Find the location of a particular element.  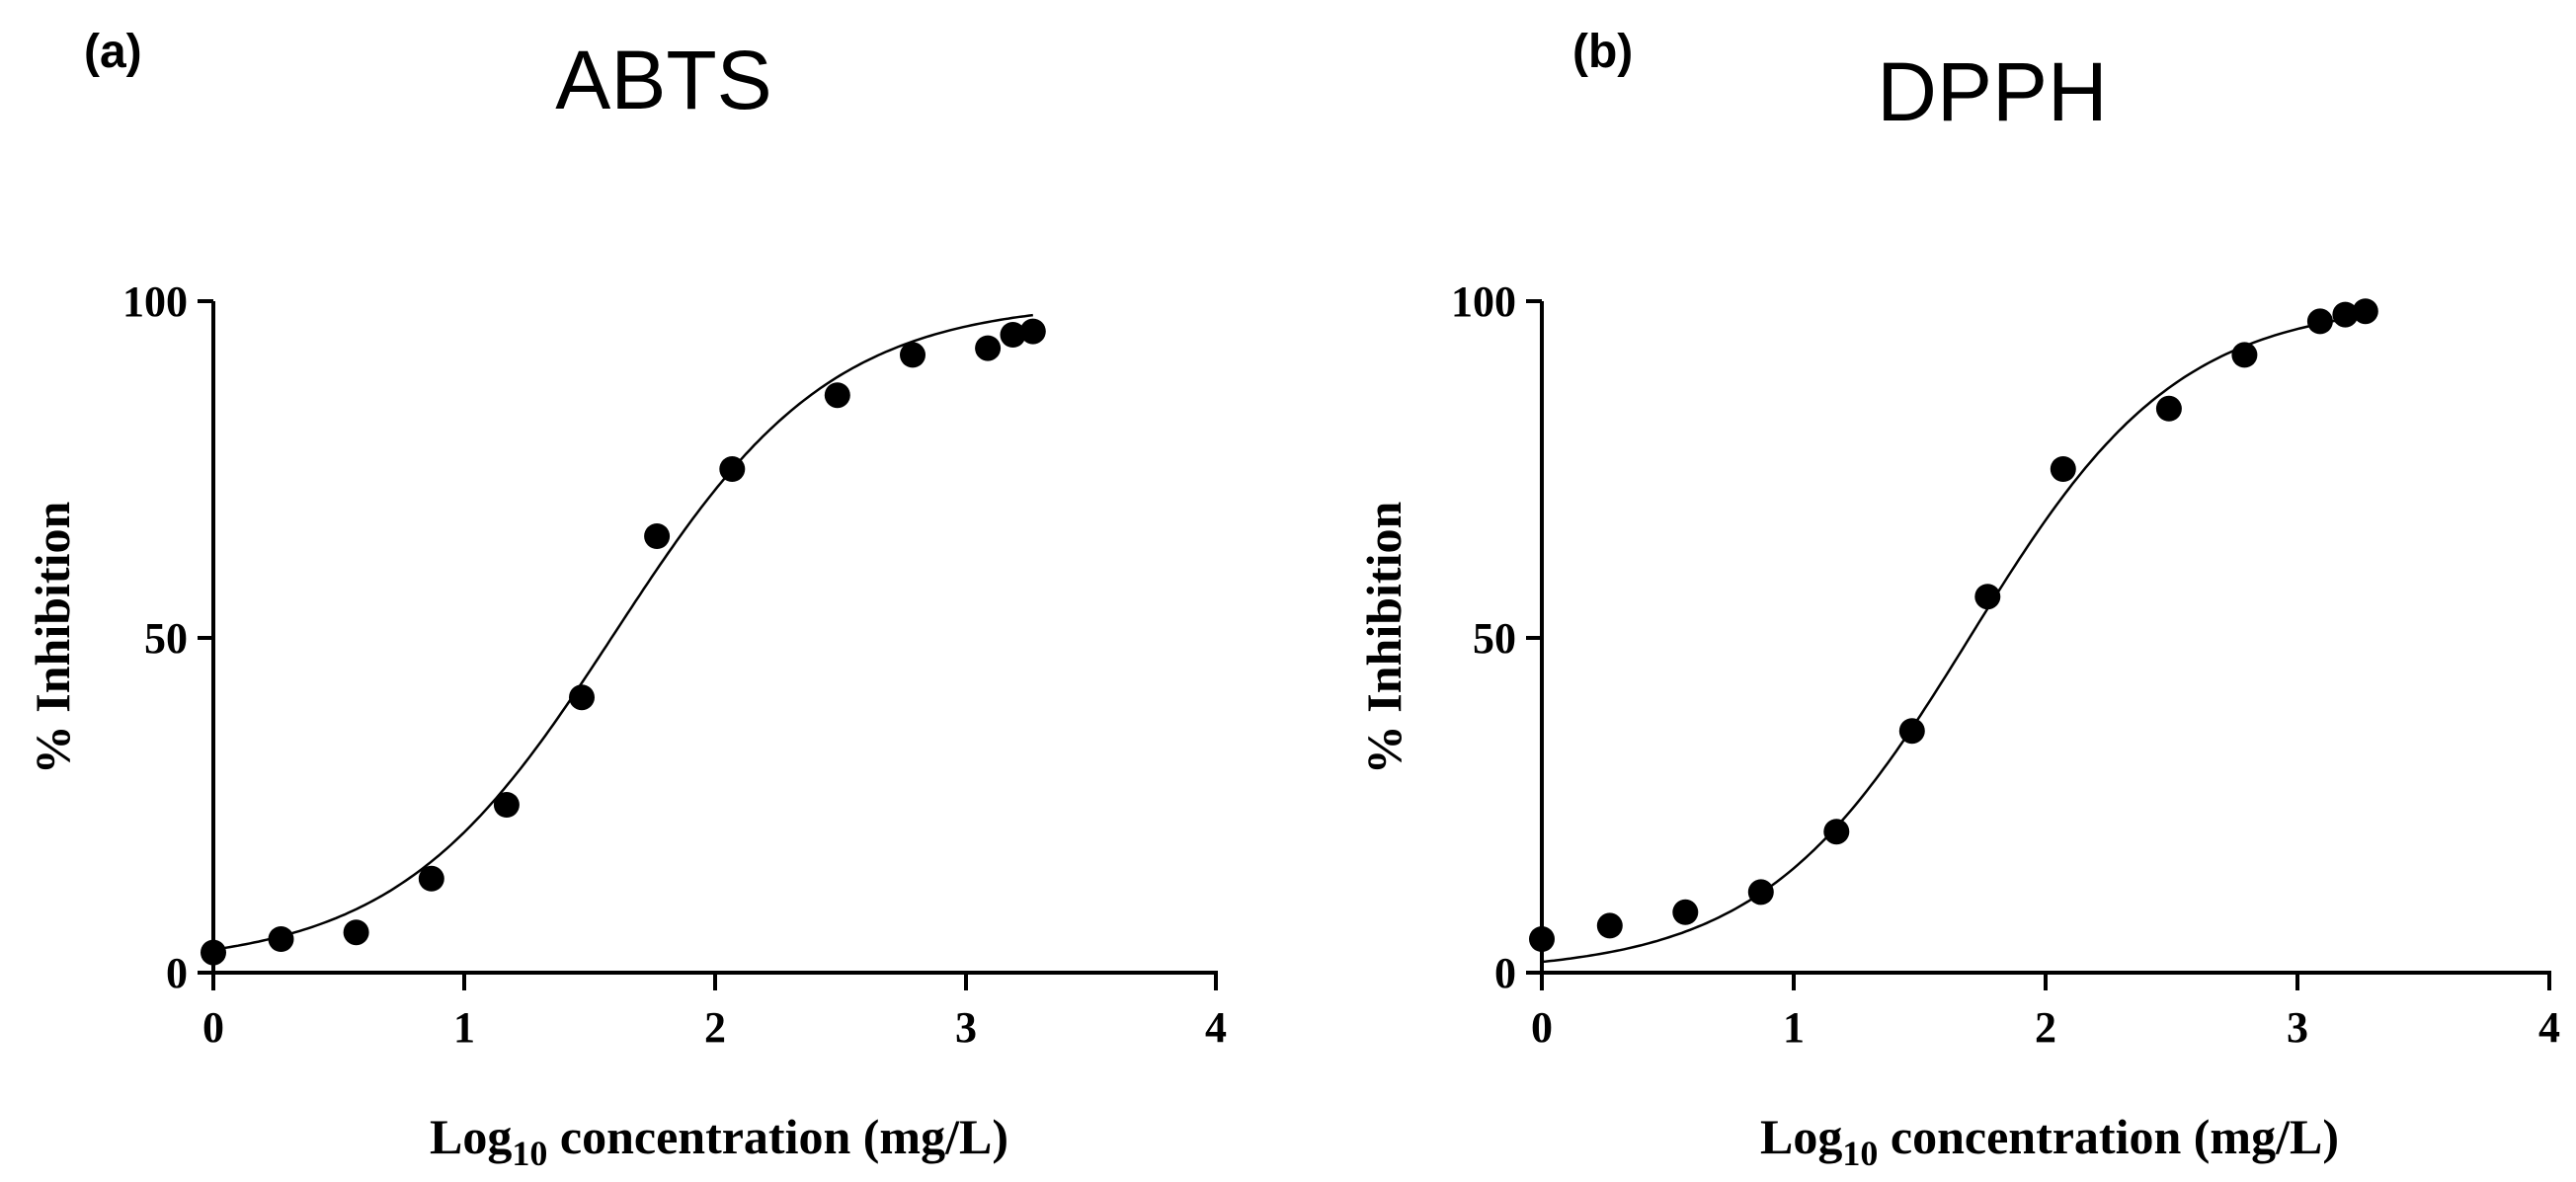

dpph-x-tick-label-0: 0 is located at coordinates (1542, 1027).